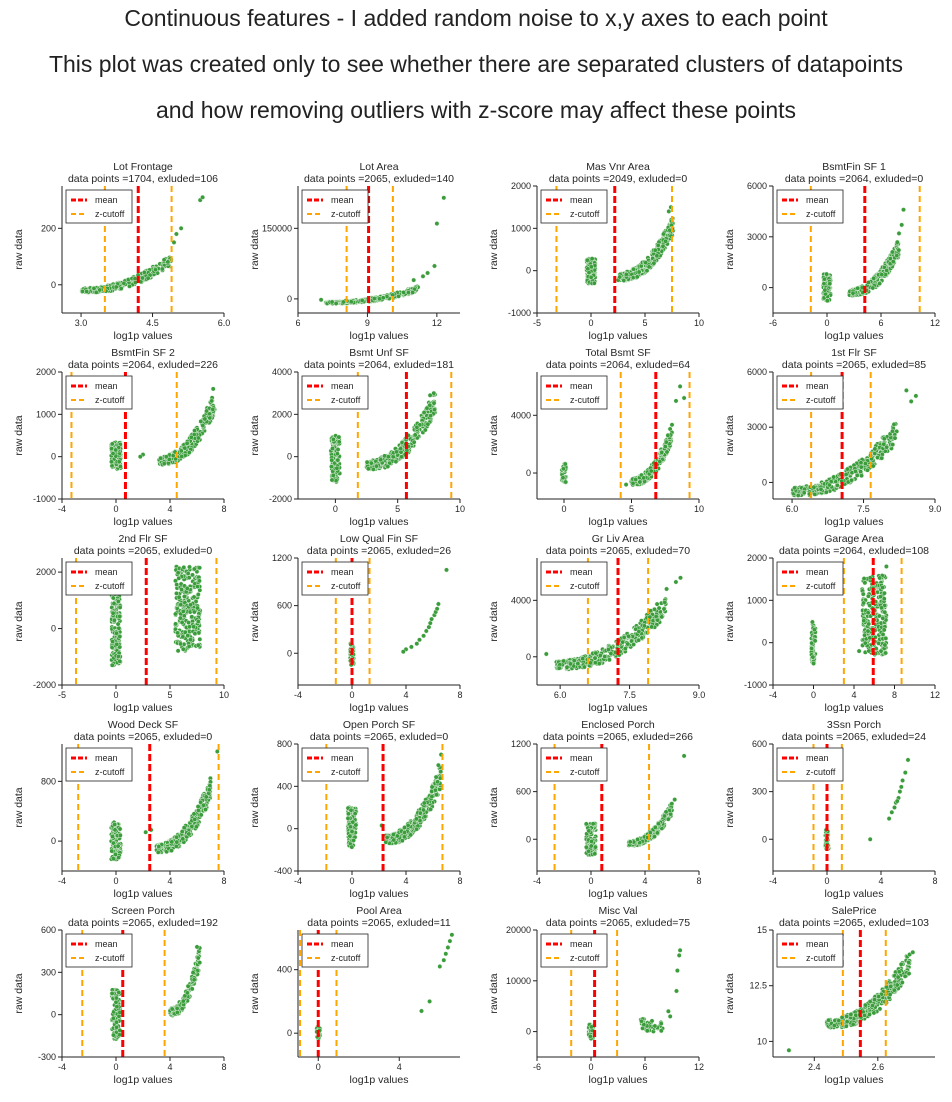 The width and height of the screenshot is (952, 1102). Describe the element at coordinates (48, 228) in the screenshot. I see `y-tick-label: 200` at that location.